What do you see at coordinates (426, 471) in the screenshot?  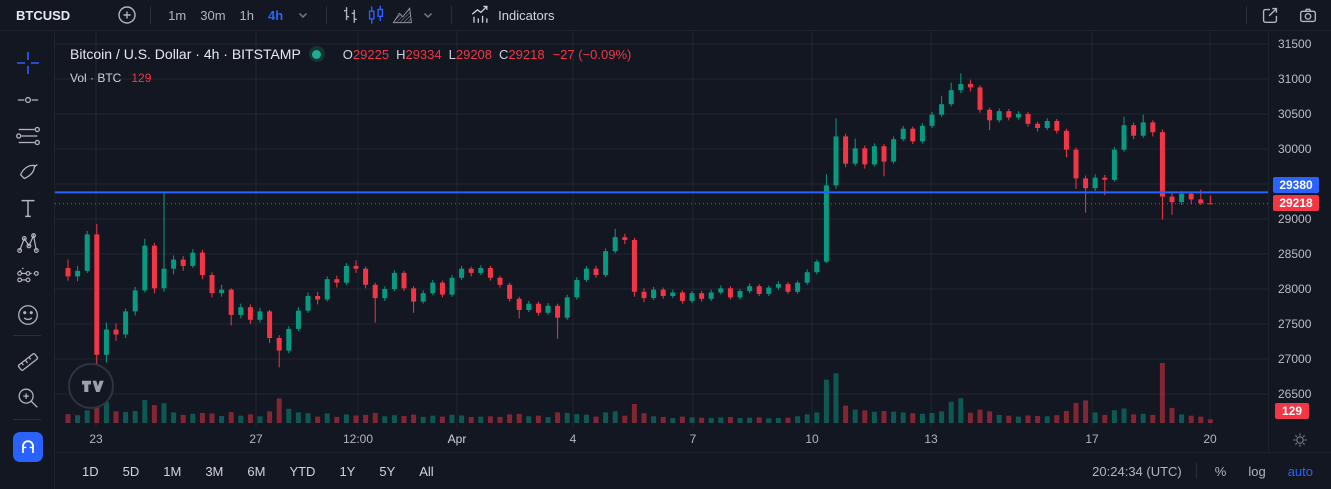 I see `range-button-all: All` at bounding box center [426, 471].